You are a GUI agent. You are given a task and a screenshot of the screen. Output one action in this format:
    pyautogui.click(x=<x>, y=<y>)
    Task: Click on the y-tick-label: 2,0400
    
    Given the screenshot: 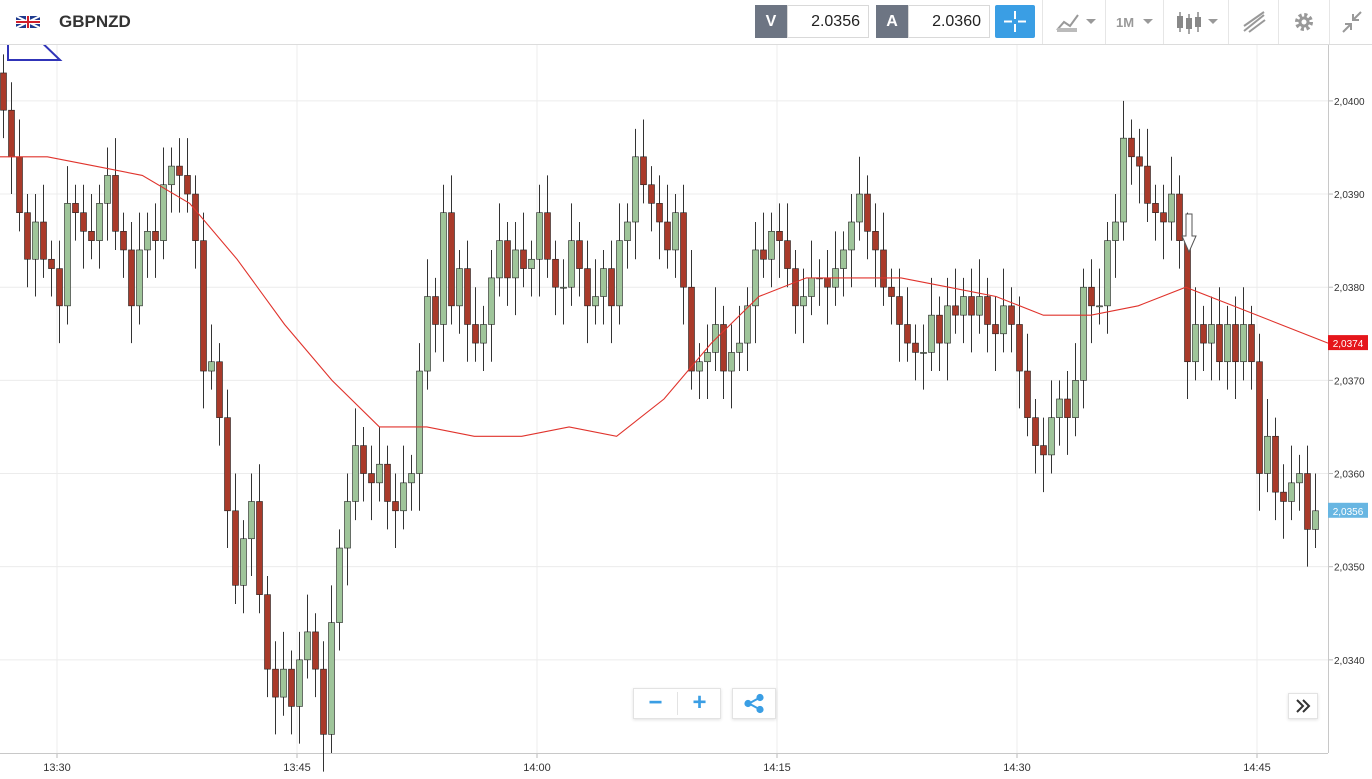 What is the action you would take?
    pyautogui.click(x=1349, y=102)
    